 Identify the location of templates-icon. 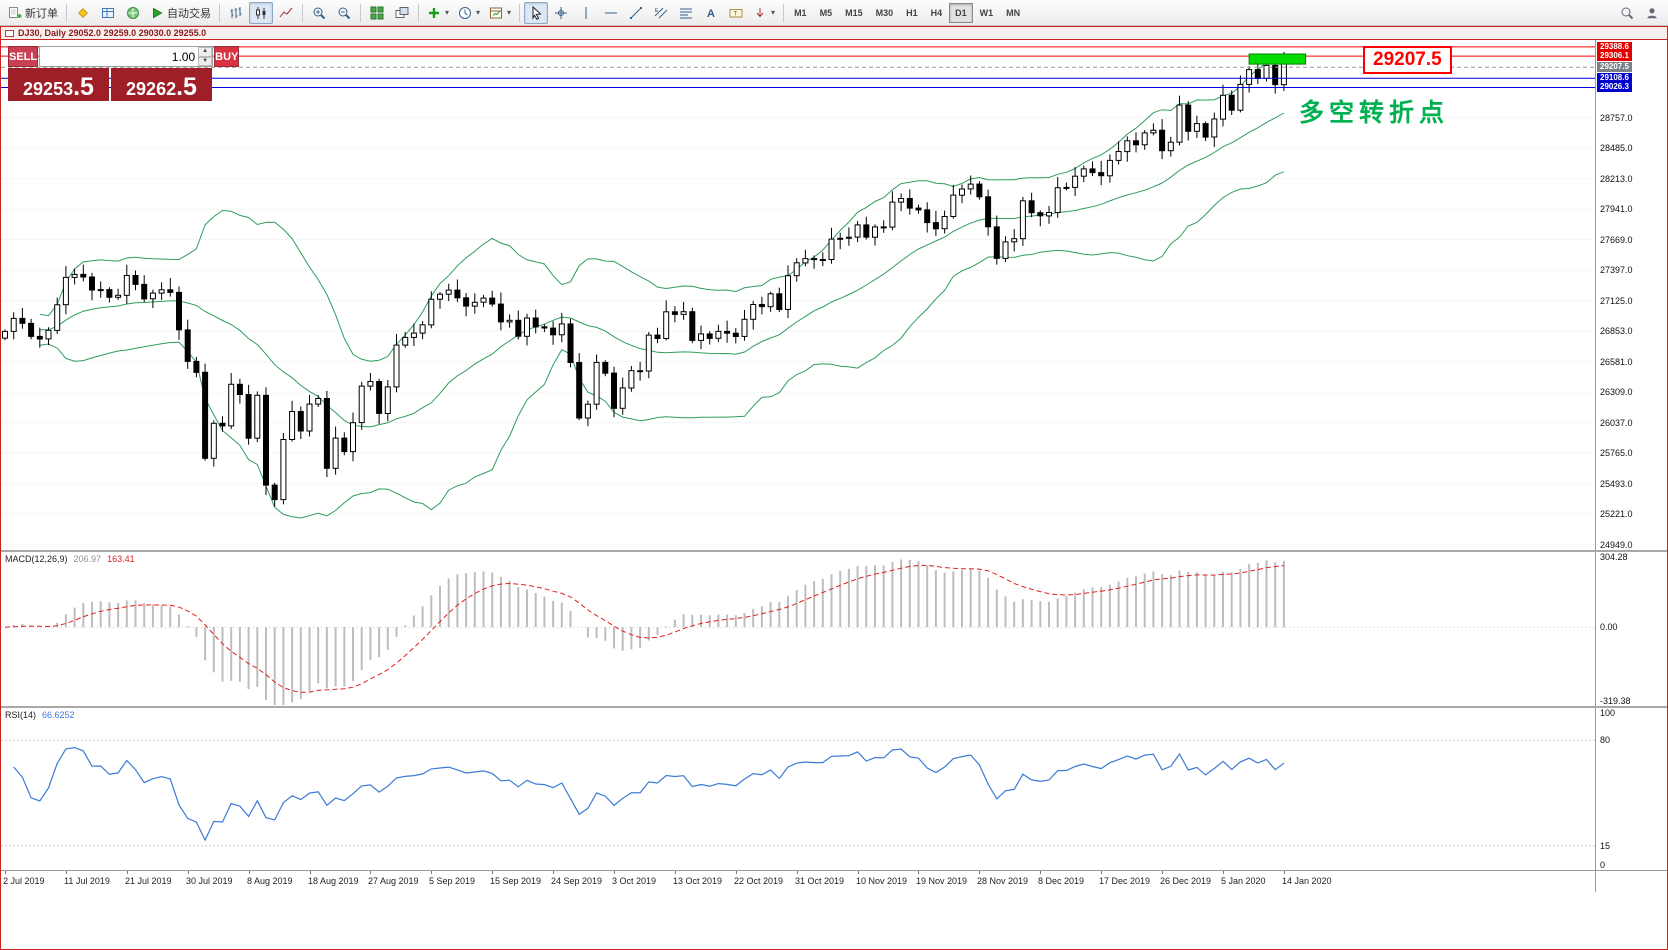
(496, 12).